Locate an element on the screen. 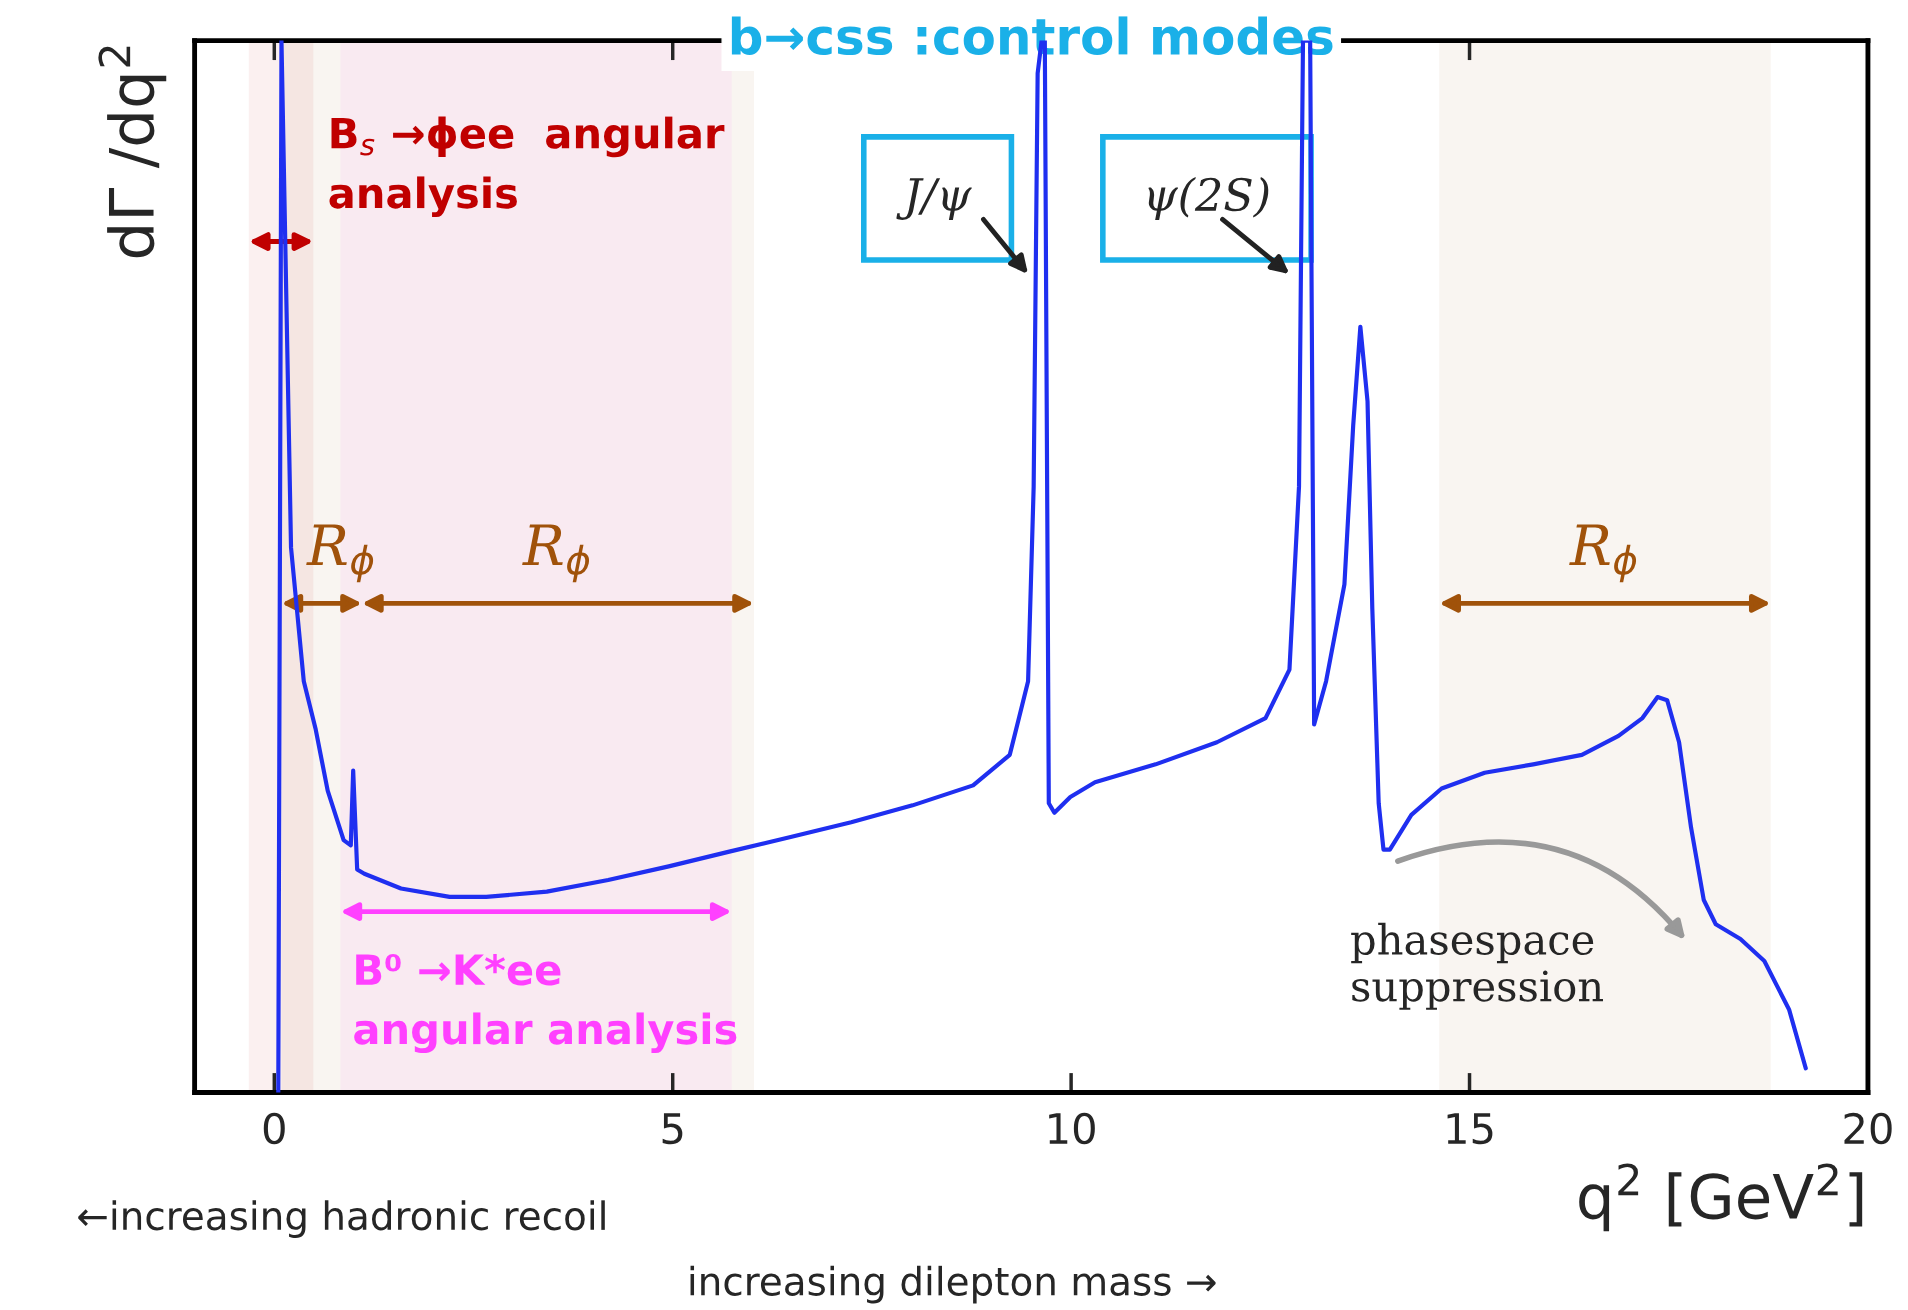 This screenshot has width=1908, height=1310. x-tick-label: 0 is located at coordinates (274, 1128).